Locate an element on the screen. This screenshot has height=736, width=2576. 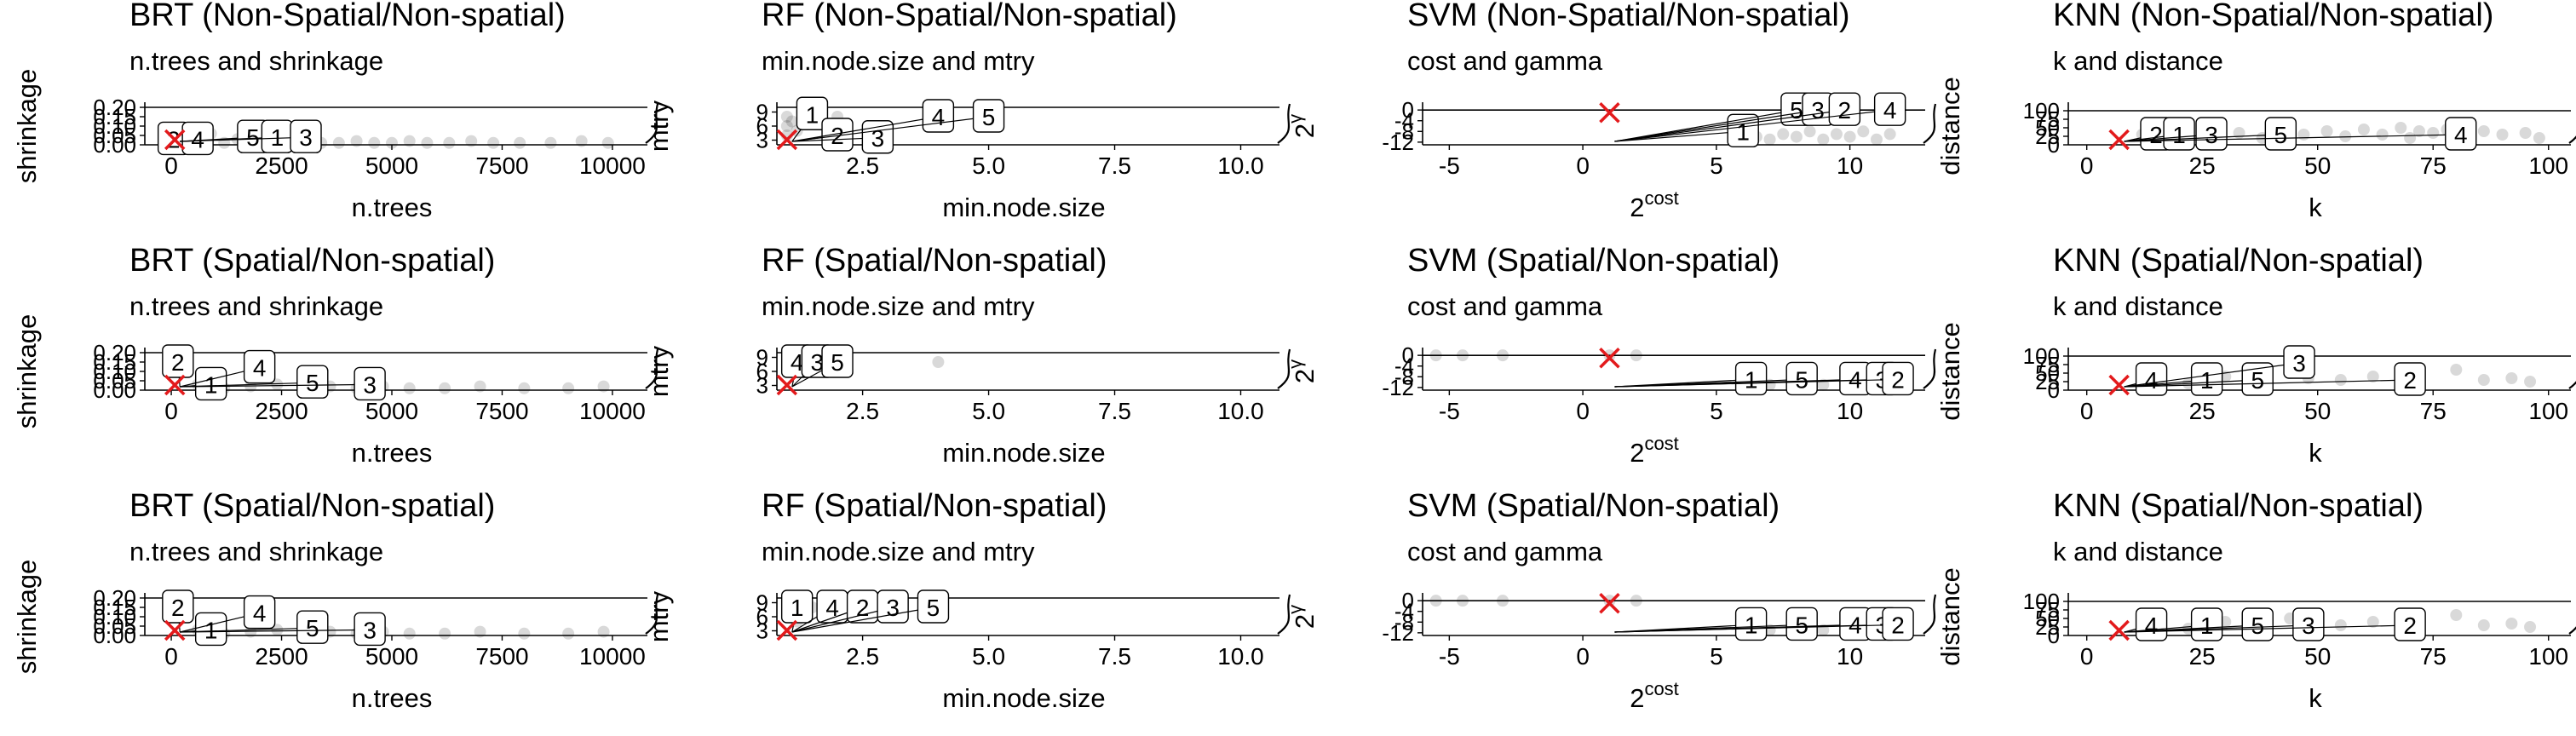
x-axis-label: 2cost is located at coordinates (1655, 451).